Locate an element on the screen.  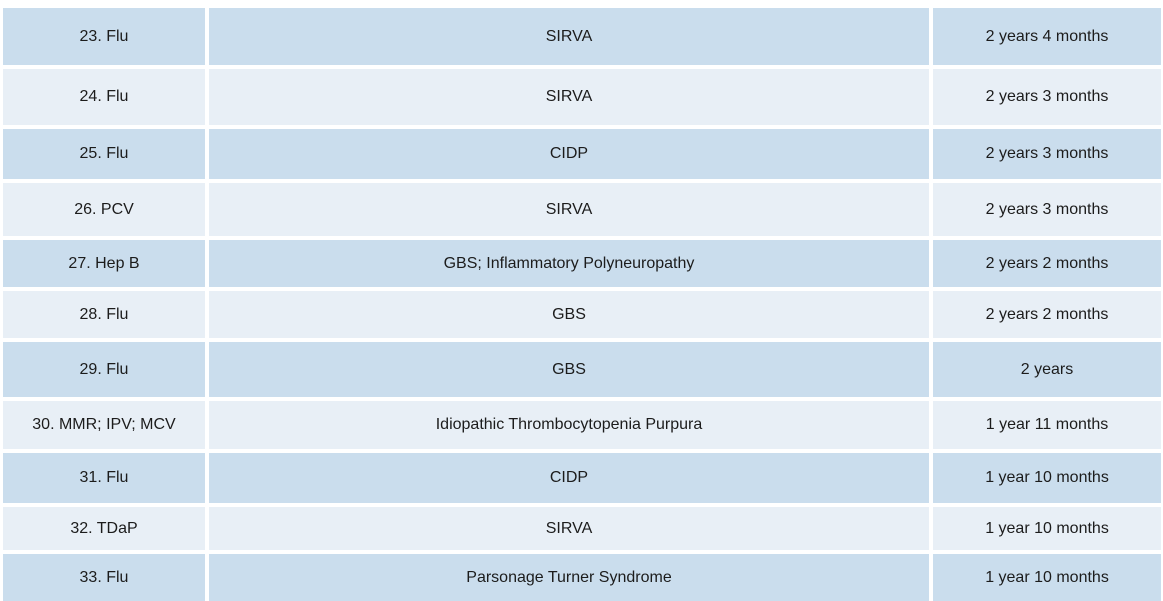
cell-duration: 1 year 11 months is located at coordinates (1047, 425).